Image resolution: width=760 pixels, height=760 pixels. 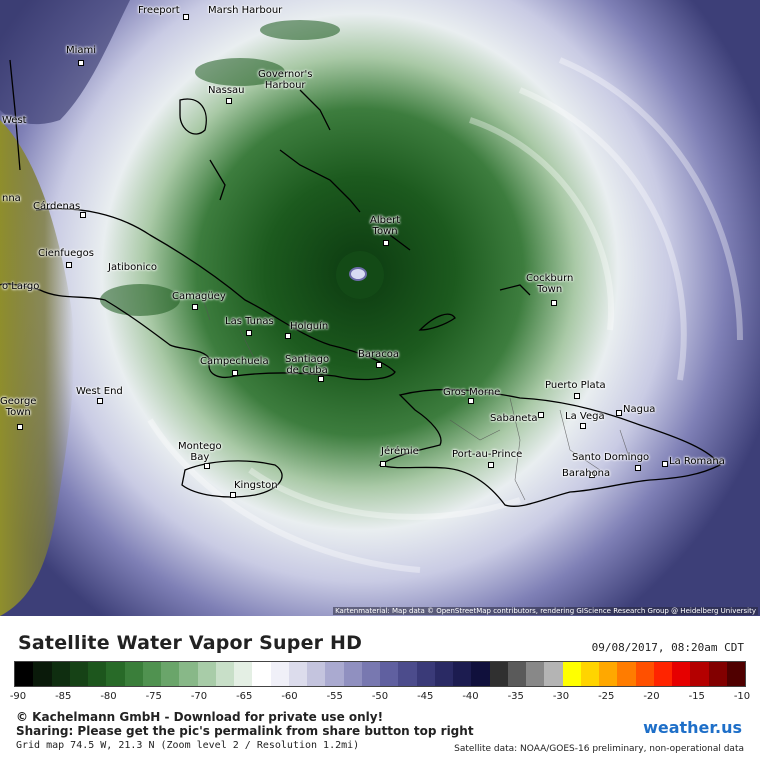 What do you see at coordinates (358, 274) in the screenshot?
I see `hurricane-eye` at bounding box center [358, 274].